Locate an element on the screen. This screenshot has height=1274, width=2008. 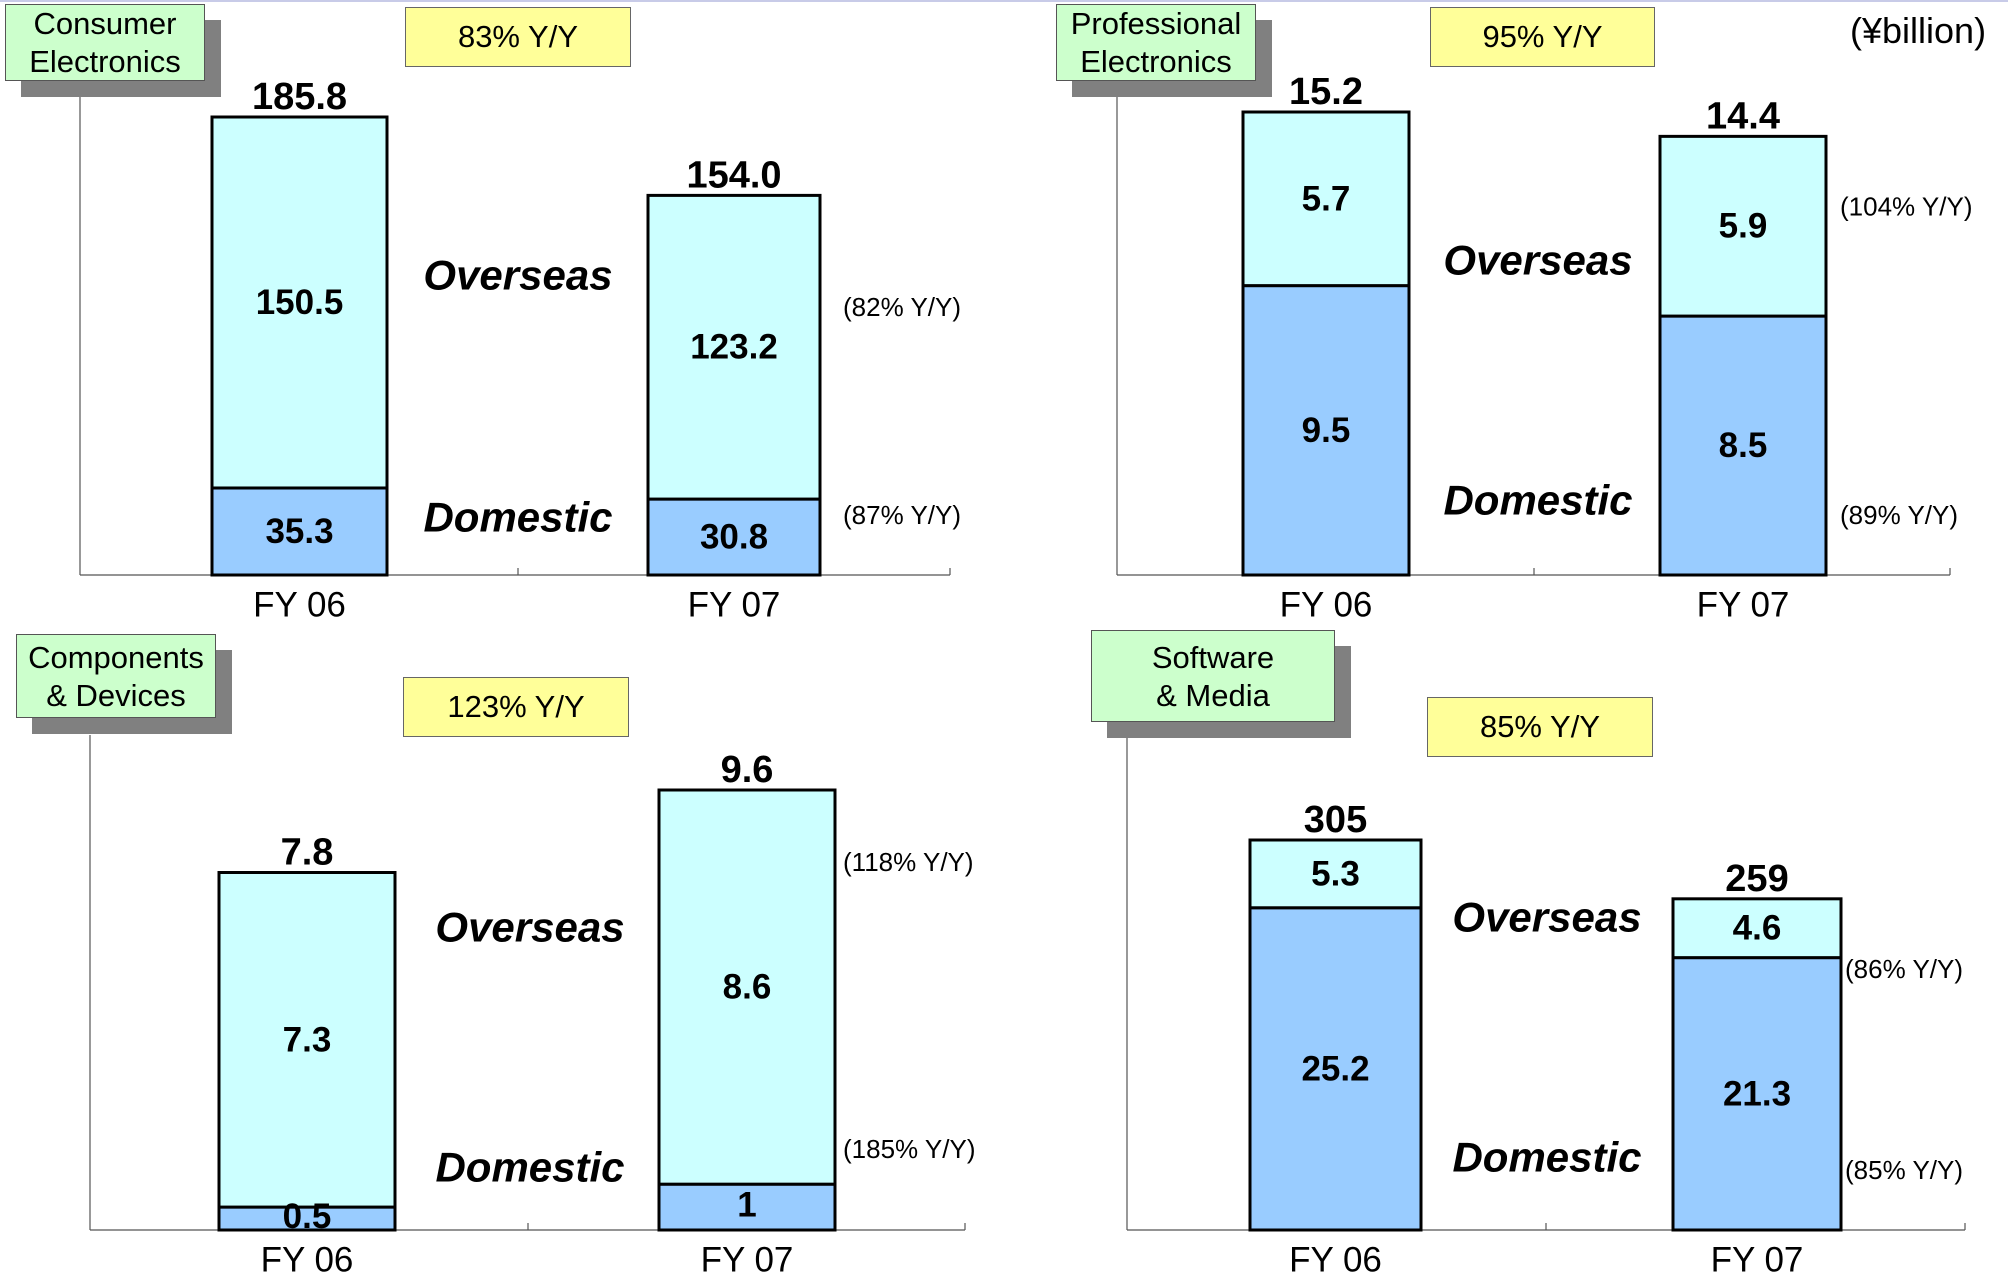
total-change-badge: 83% Y/Y is located at coordinates (518, 37).